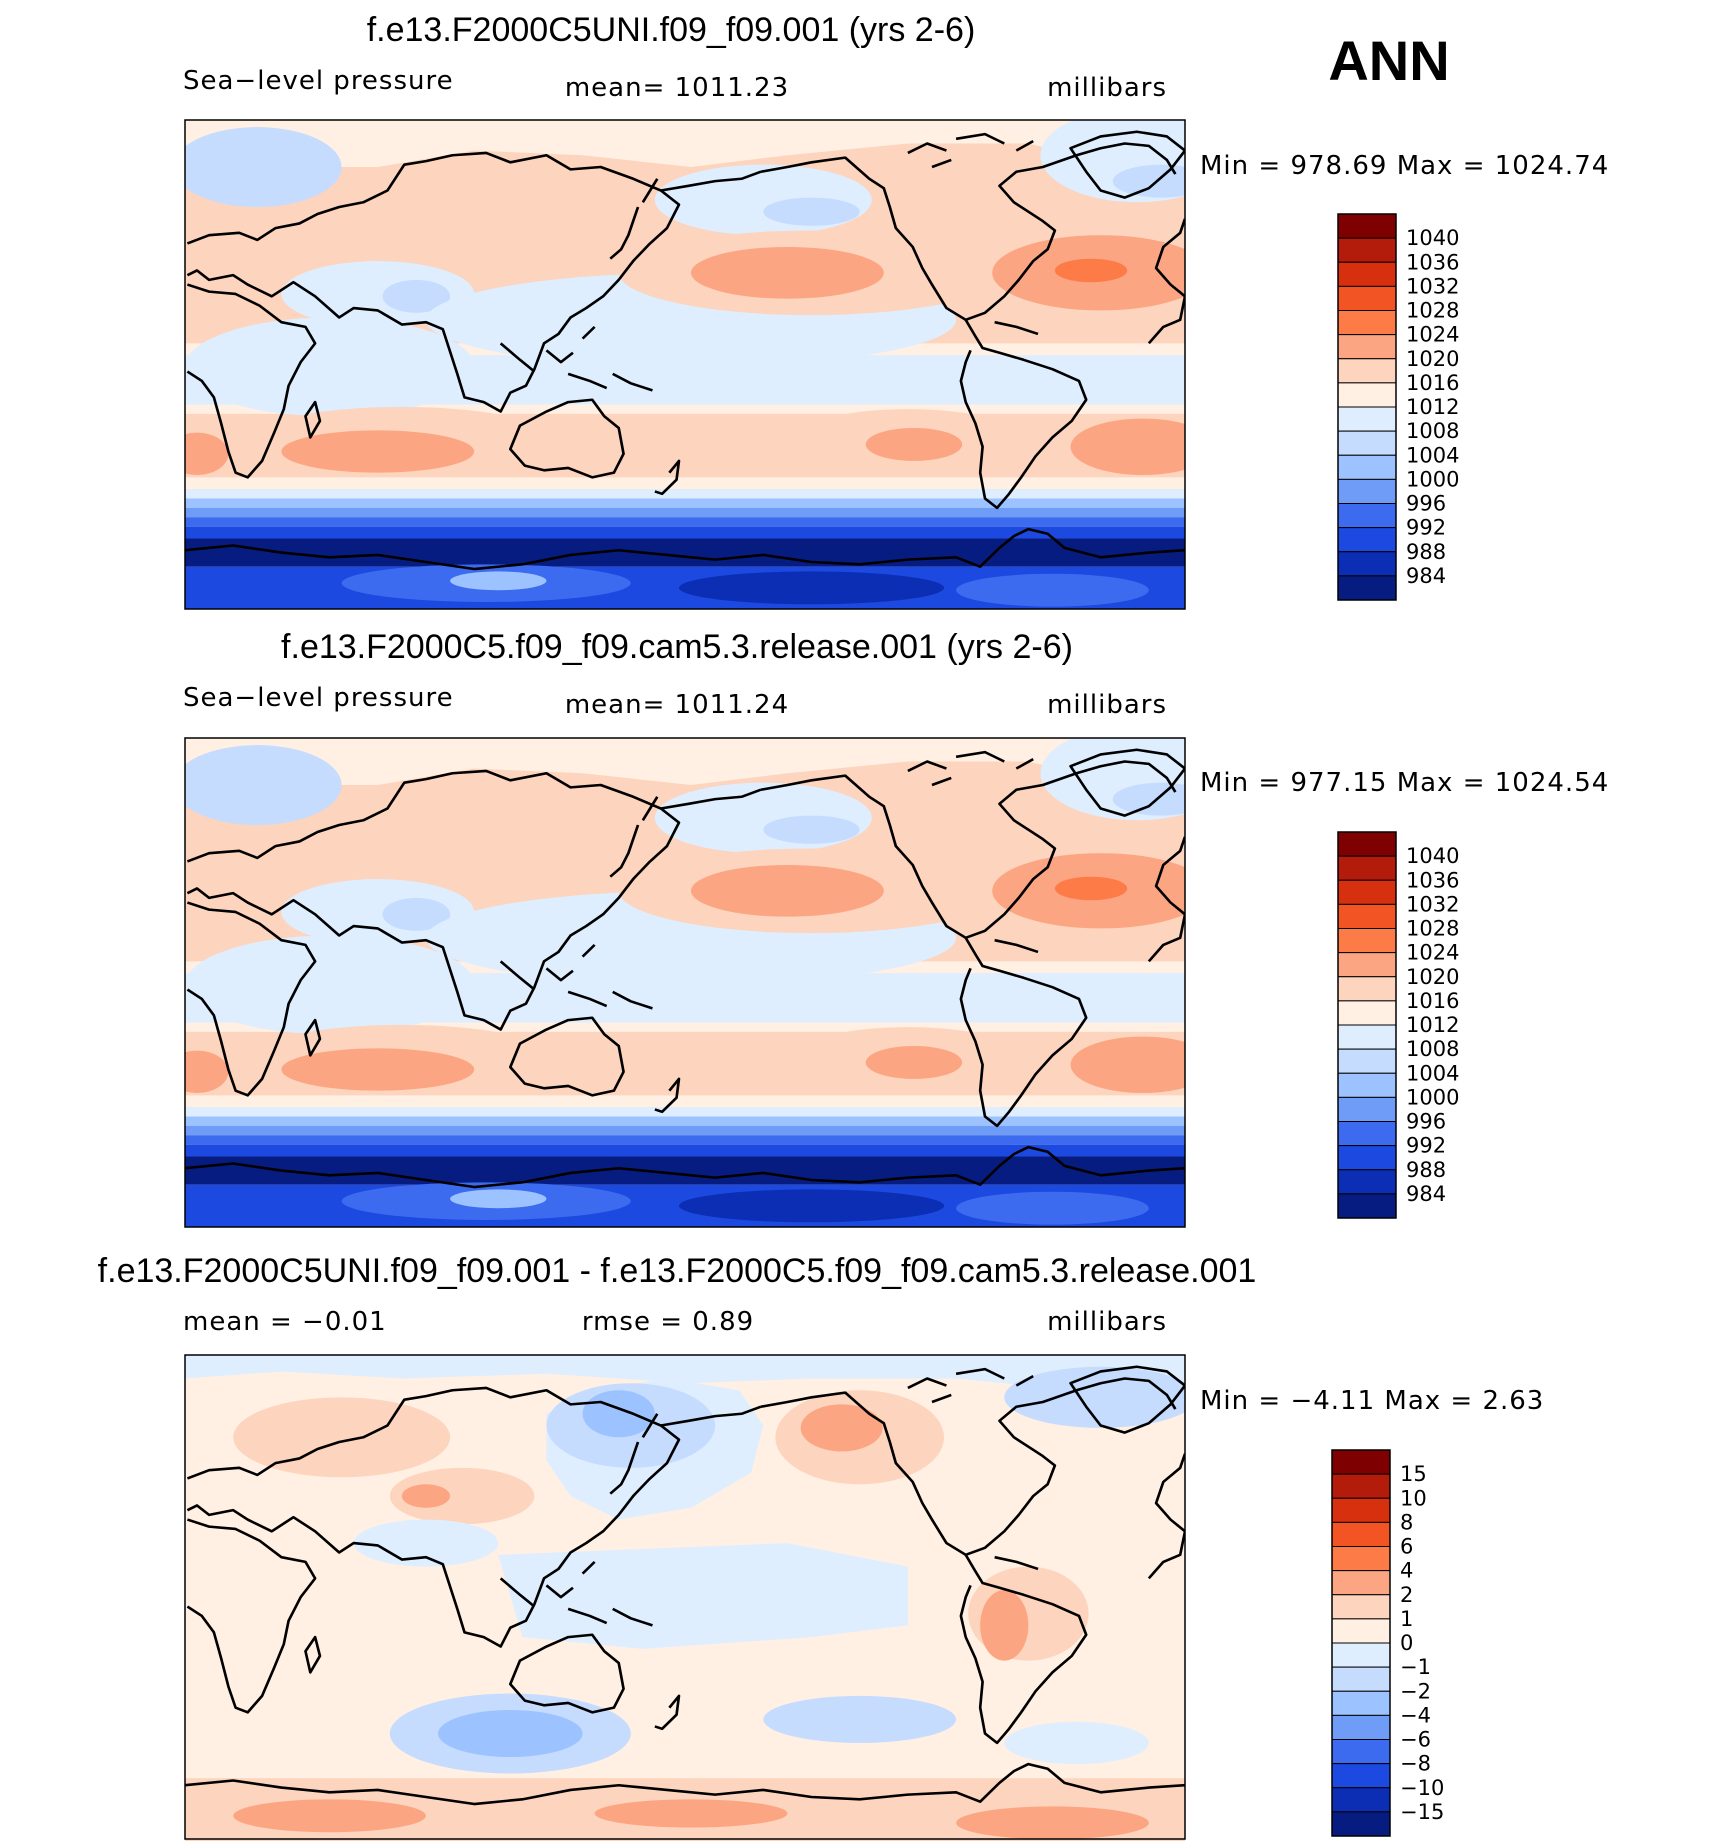 The width and height of the screenshot is (1710, 1841). I want to click on colorbar-tick-label: −6, so click(1415, 1740).